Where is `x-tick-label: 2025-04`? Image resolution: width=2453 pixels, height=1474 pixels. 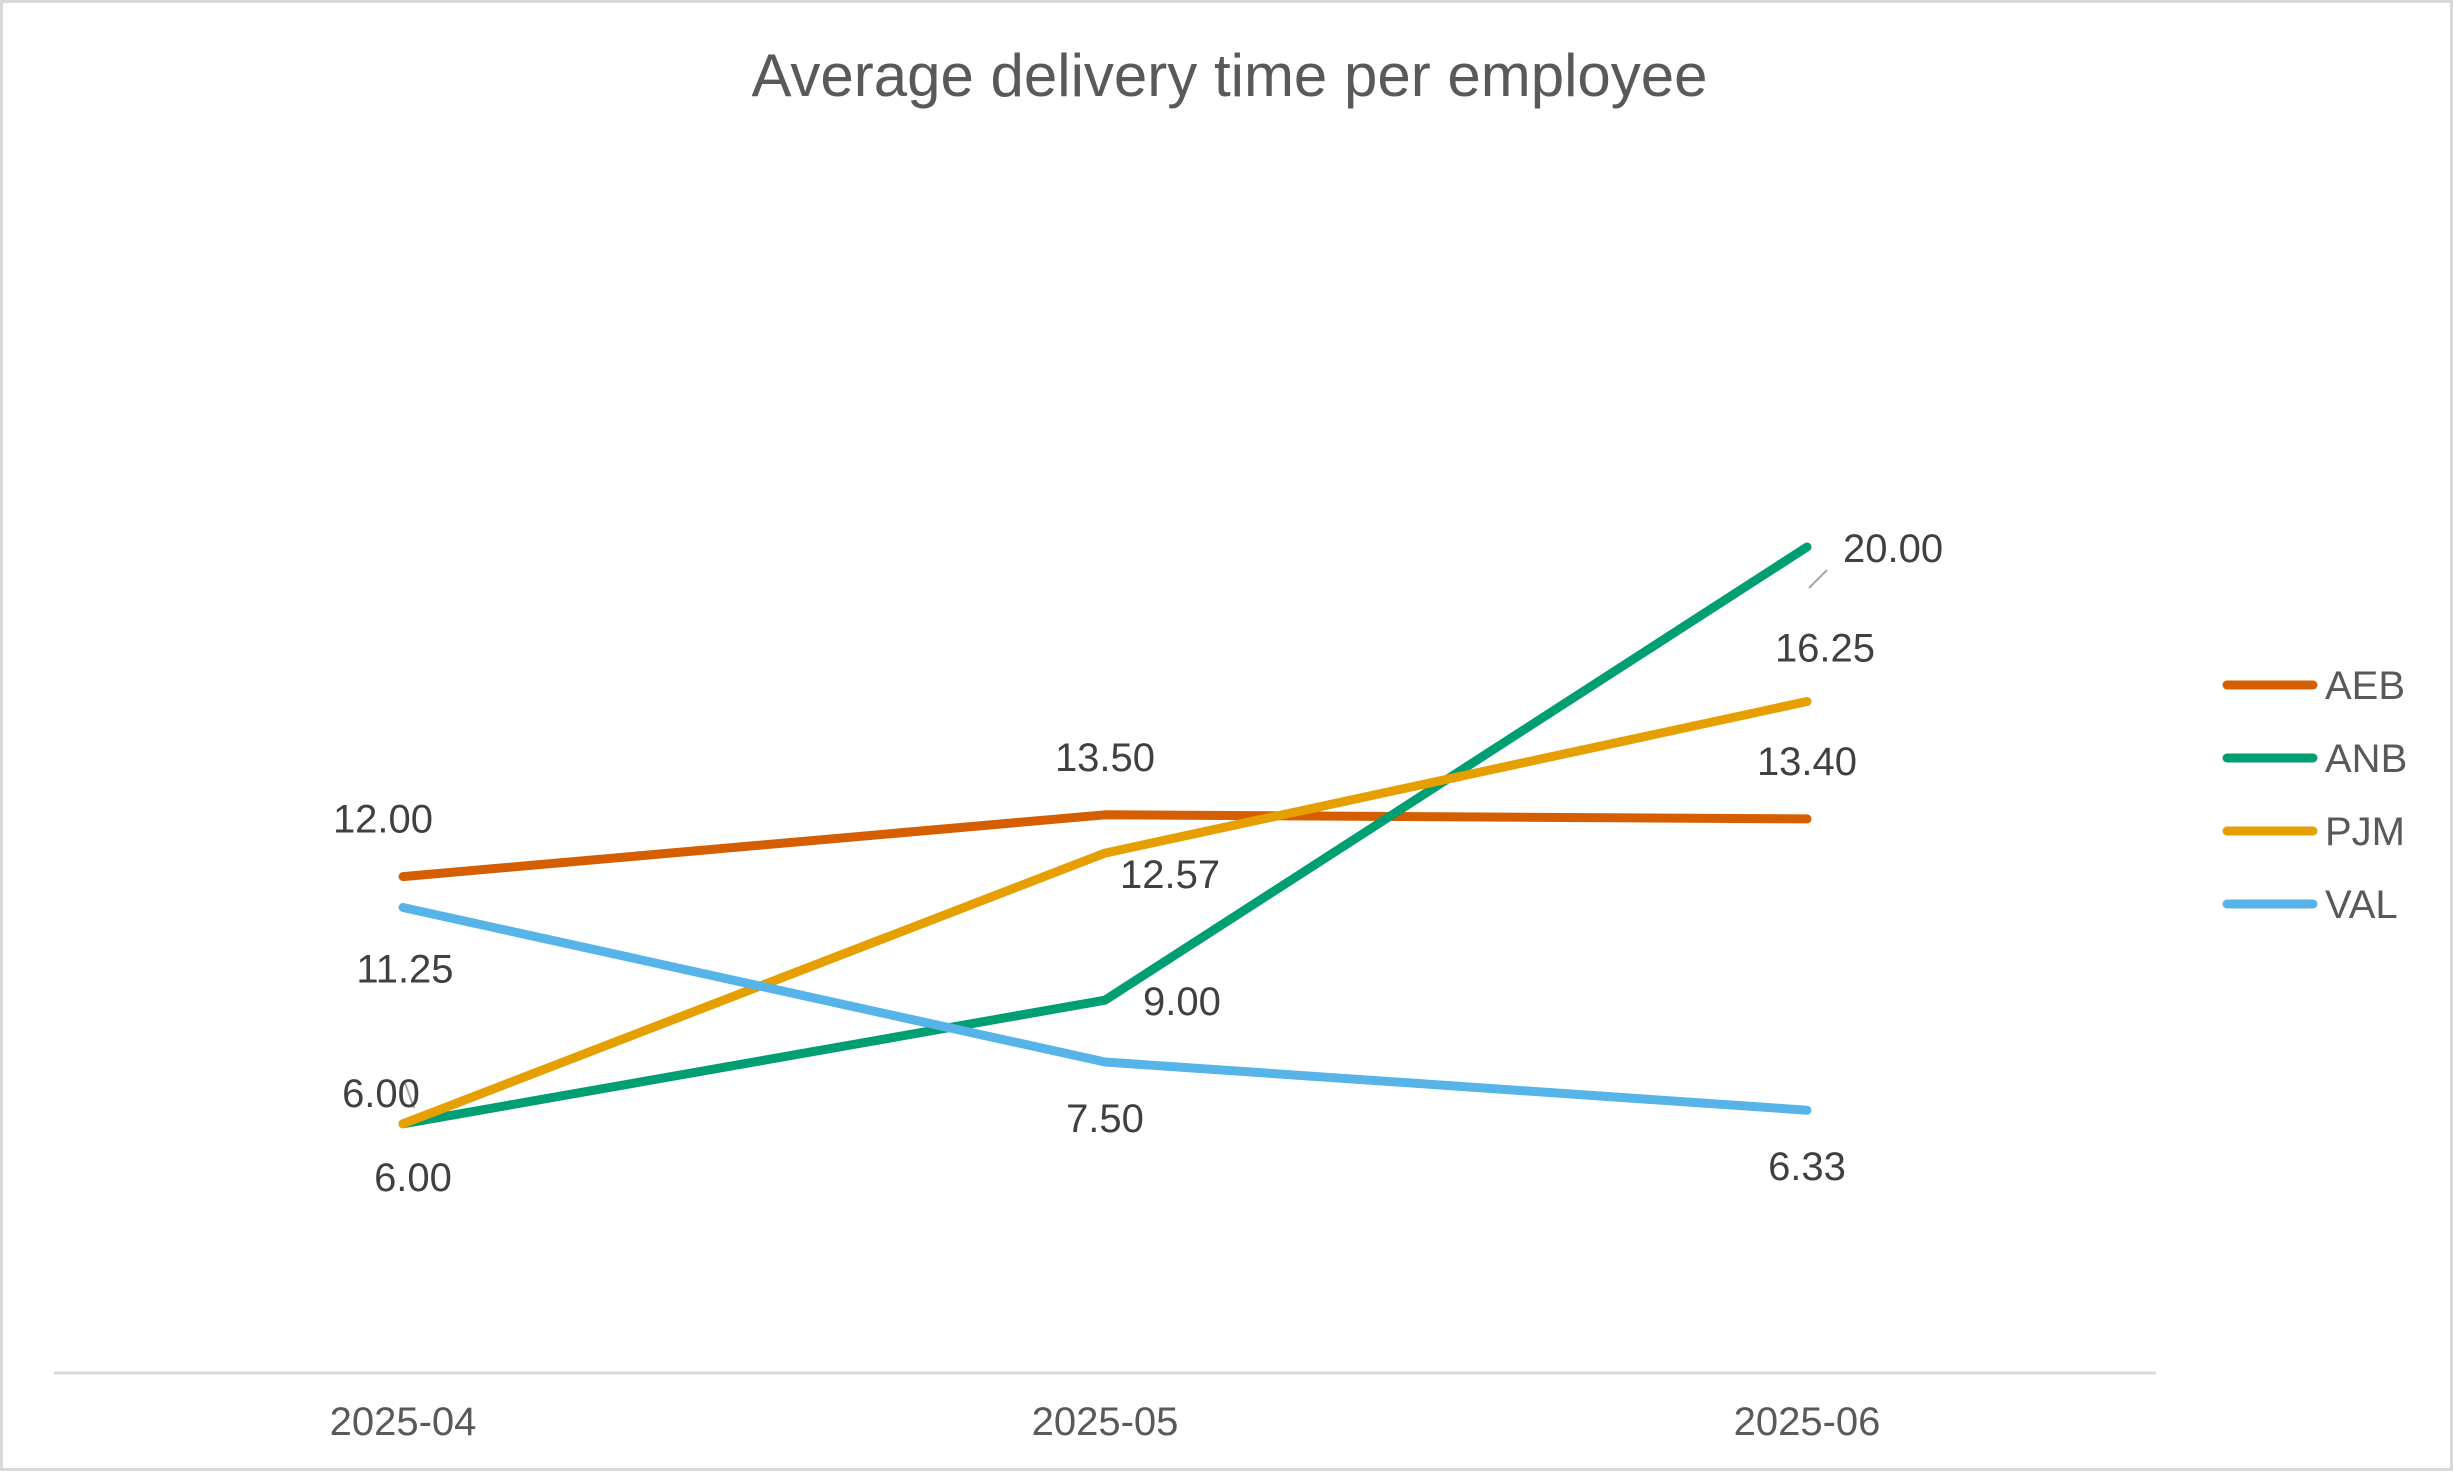 x-tick-label: 2025-04 is located at coordinates (403, 1422).